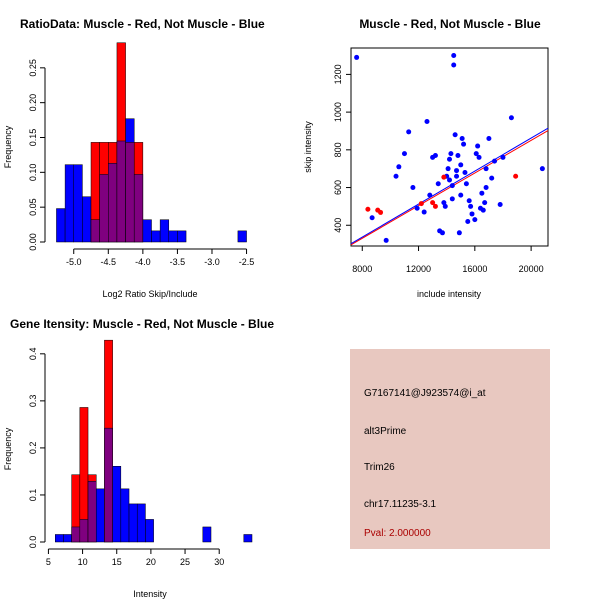  Describe the element at coordinates (33, 103) in the screenshot. I see `y-tick-label: 0.20` at that location.